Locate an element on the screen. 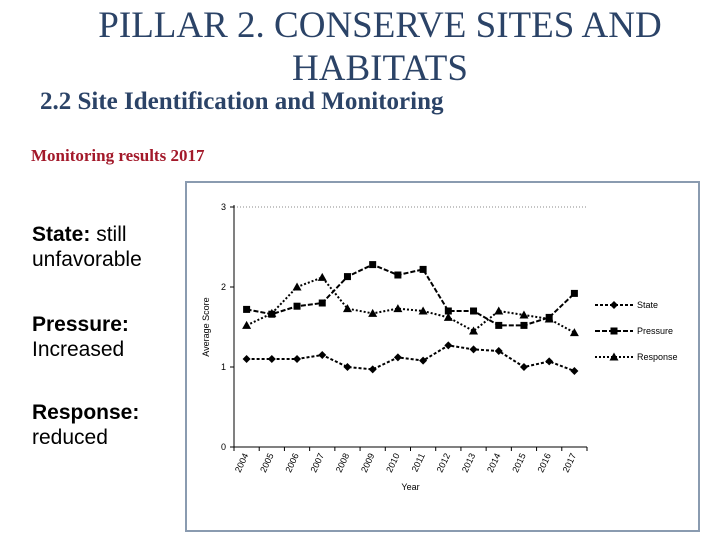  y-tick-label: 2 is located at coordinates (223, 287).